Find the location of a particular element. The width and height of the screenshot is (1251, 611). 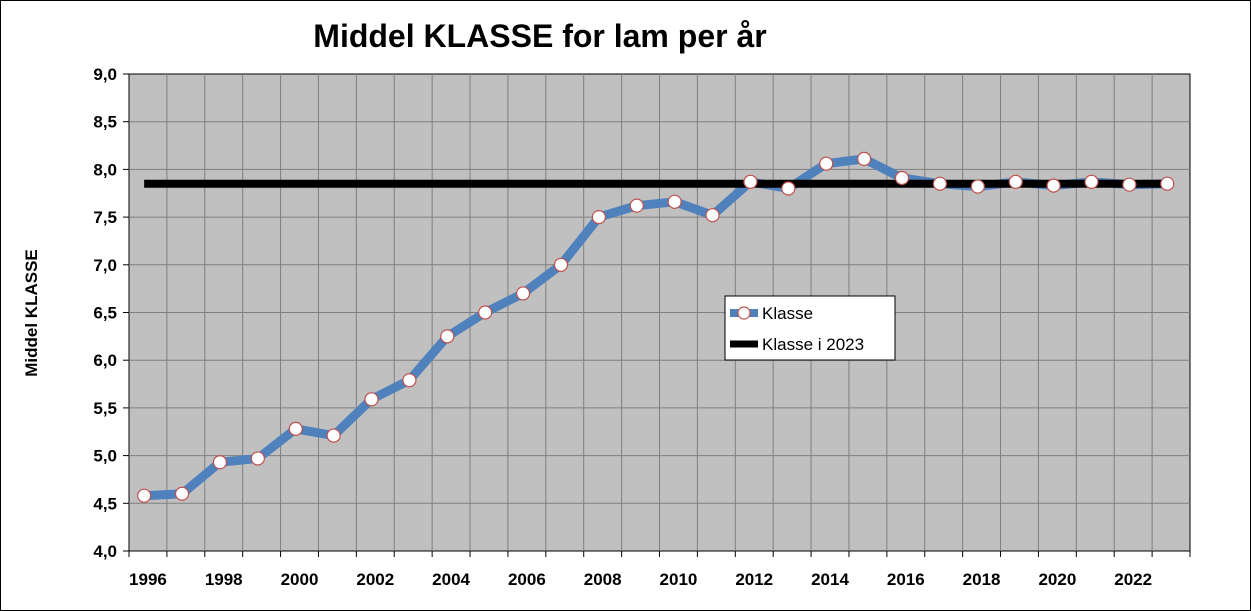

x-tick-label: 2022 is located at coordinates (1133, 579).